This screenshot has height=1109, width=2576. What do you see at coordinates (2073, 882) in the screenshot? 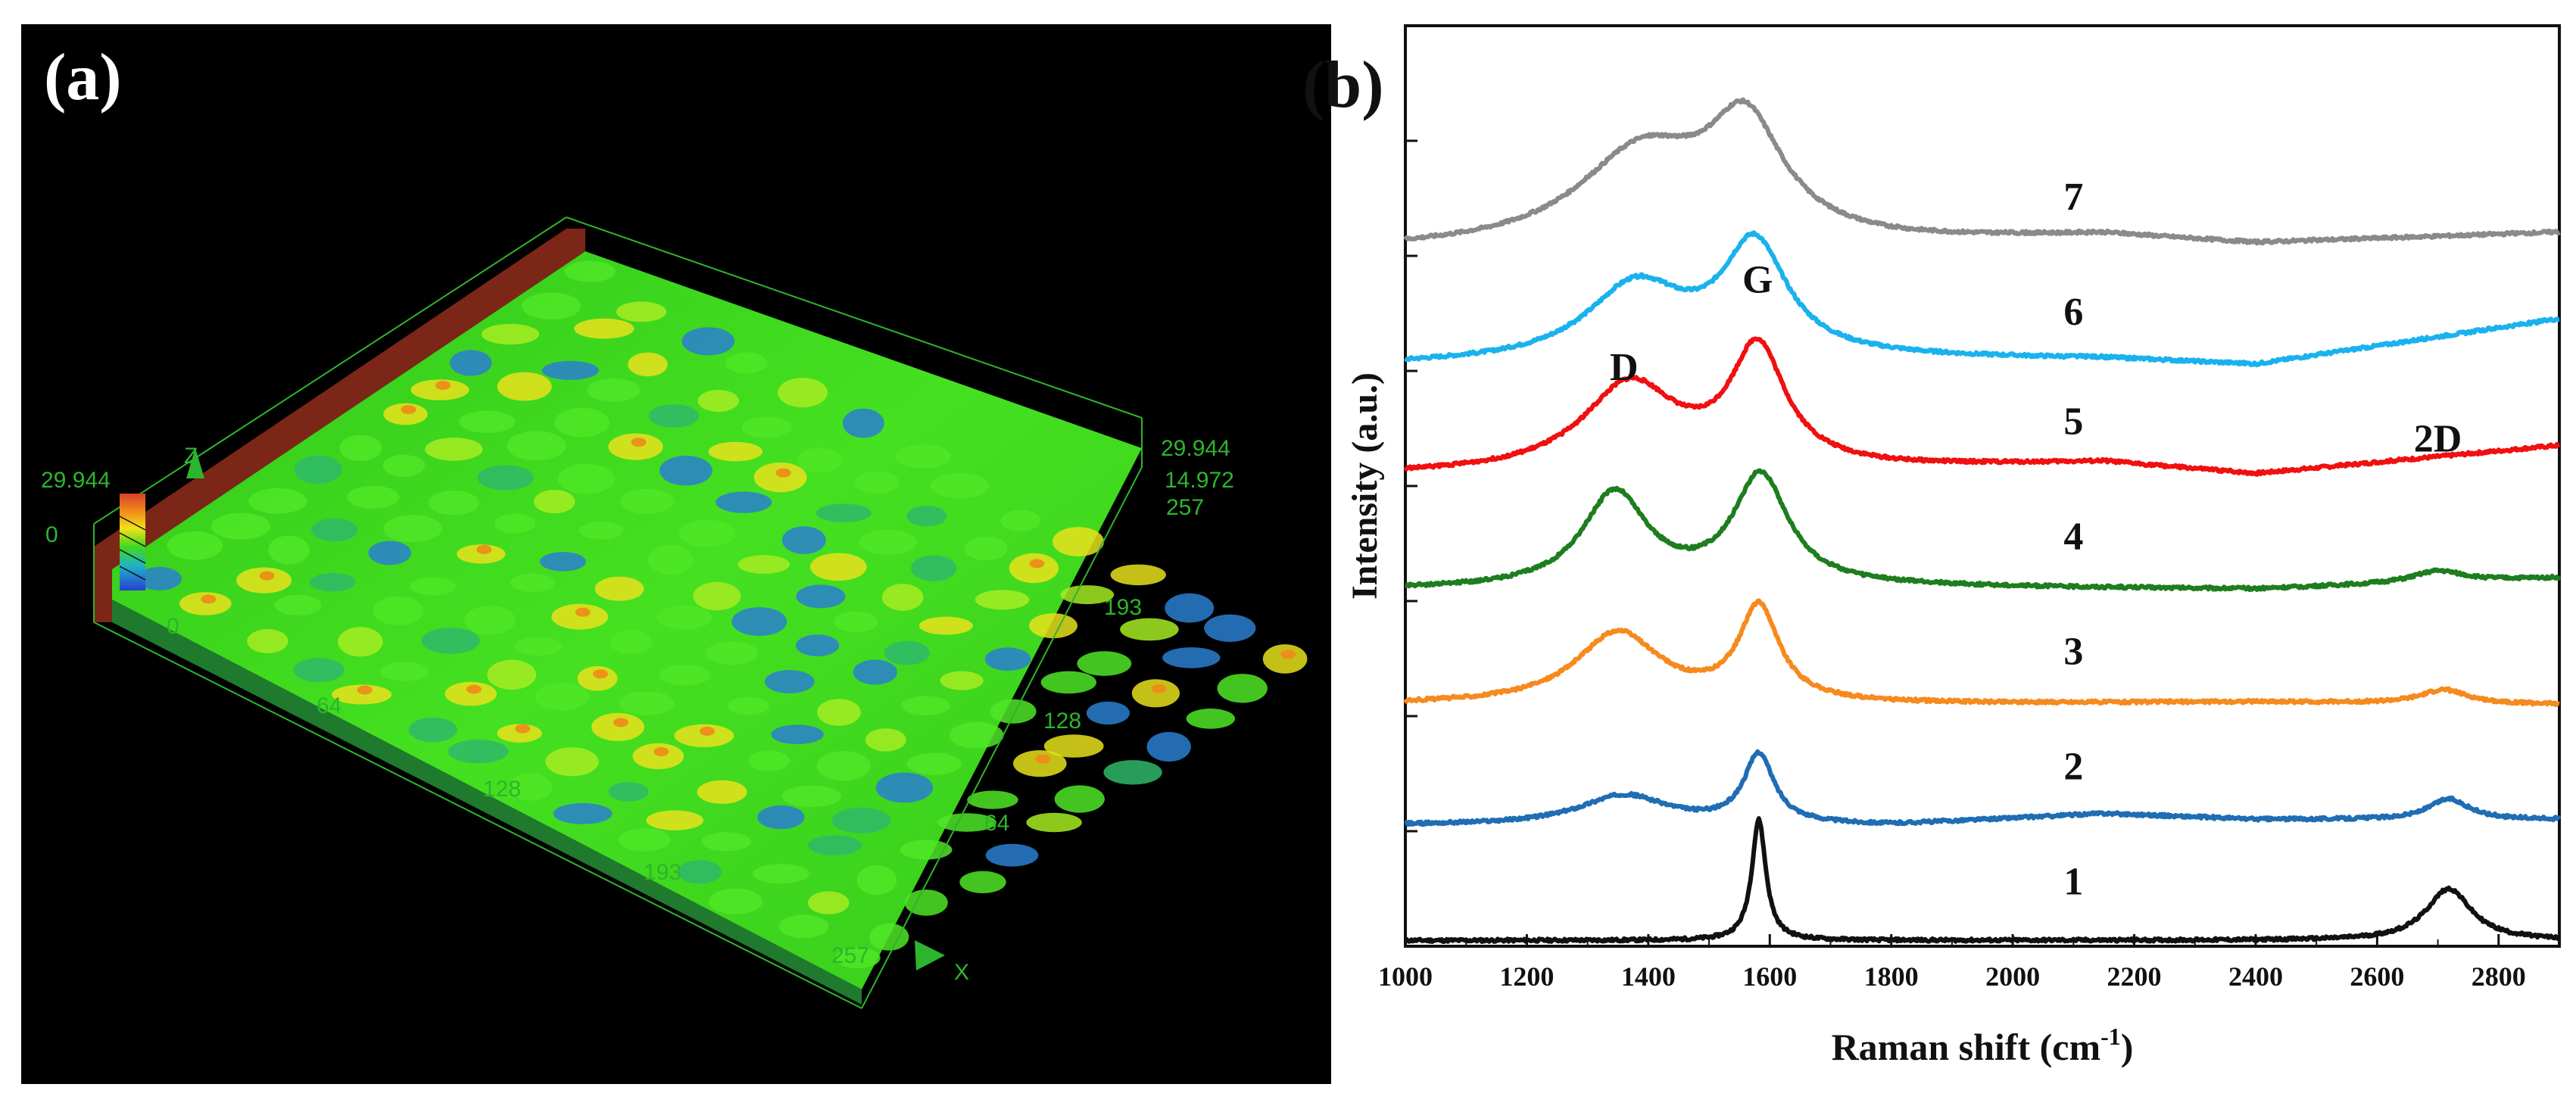
I see `series-label-1: 1` at bounding box center [2073, 882].